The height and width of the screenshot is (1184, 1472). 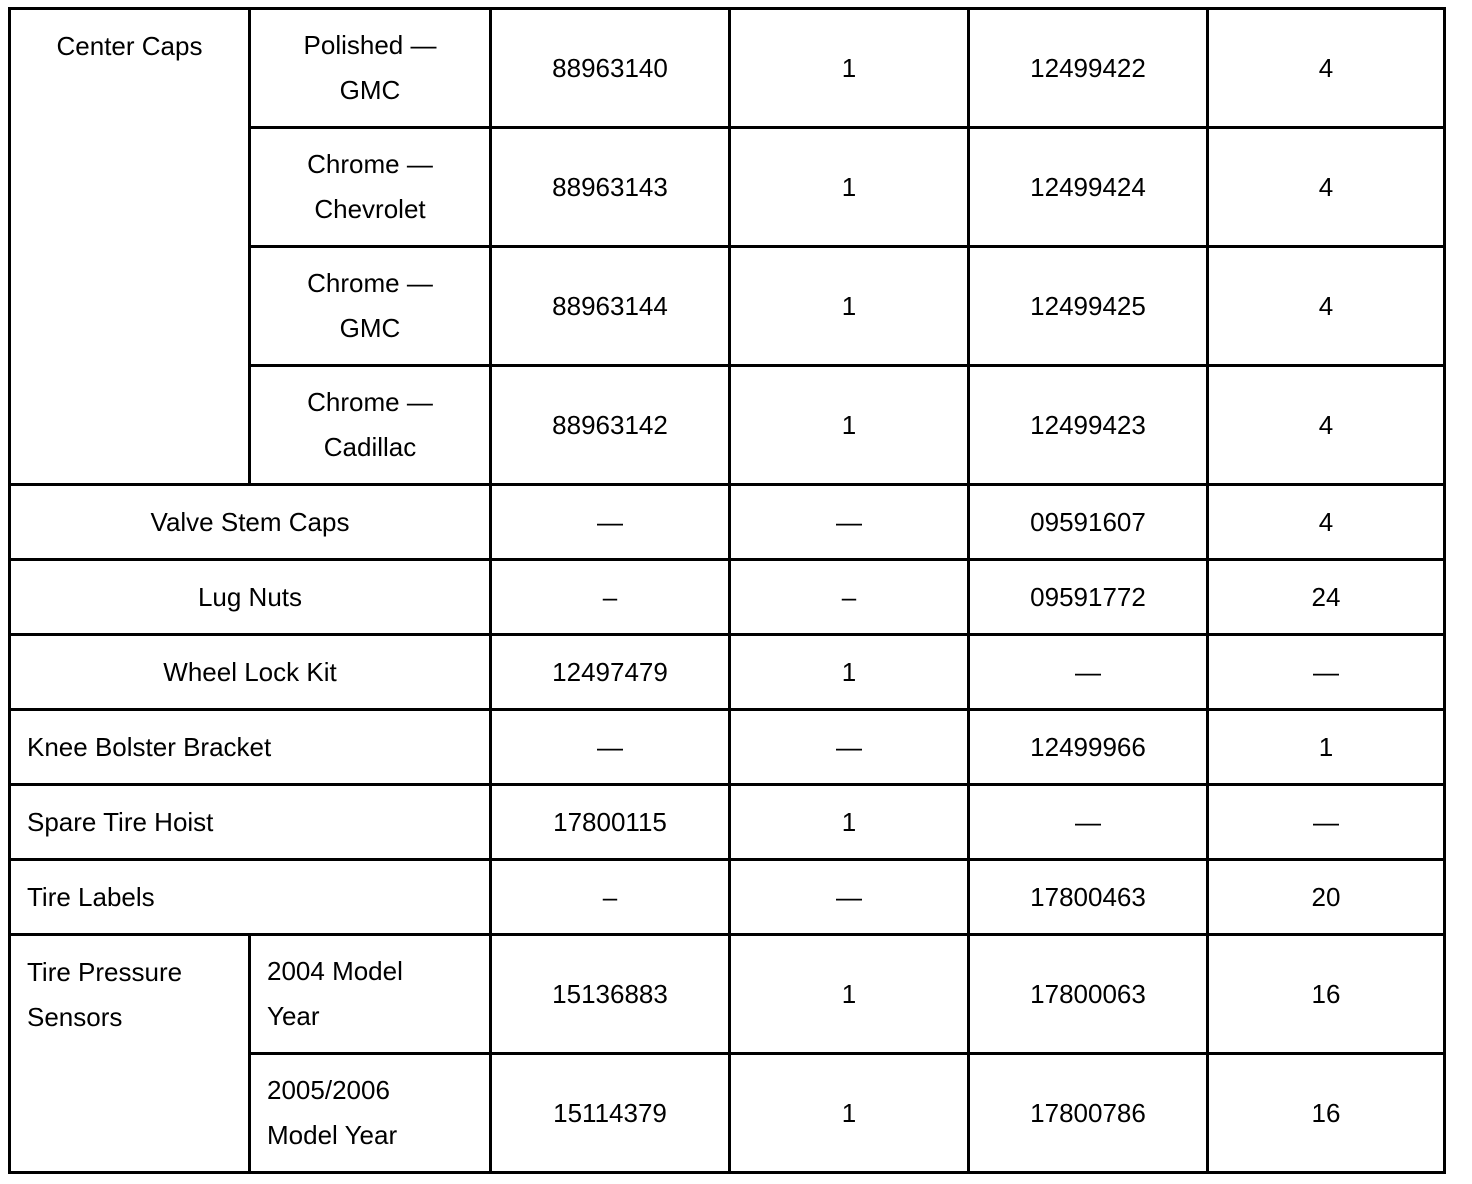 What do you see at coordinates (1088, 747) in the screenshot?
I see `table-cell: 12499966` at bounding box center [1088, 747].